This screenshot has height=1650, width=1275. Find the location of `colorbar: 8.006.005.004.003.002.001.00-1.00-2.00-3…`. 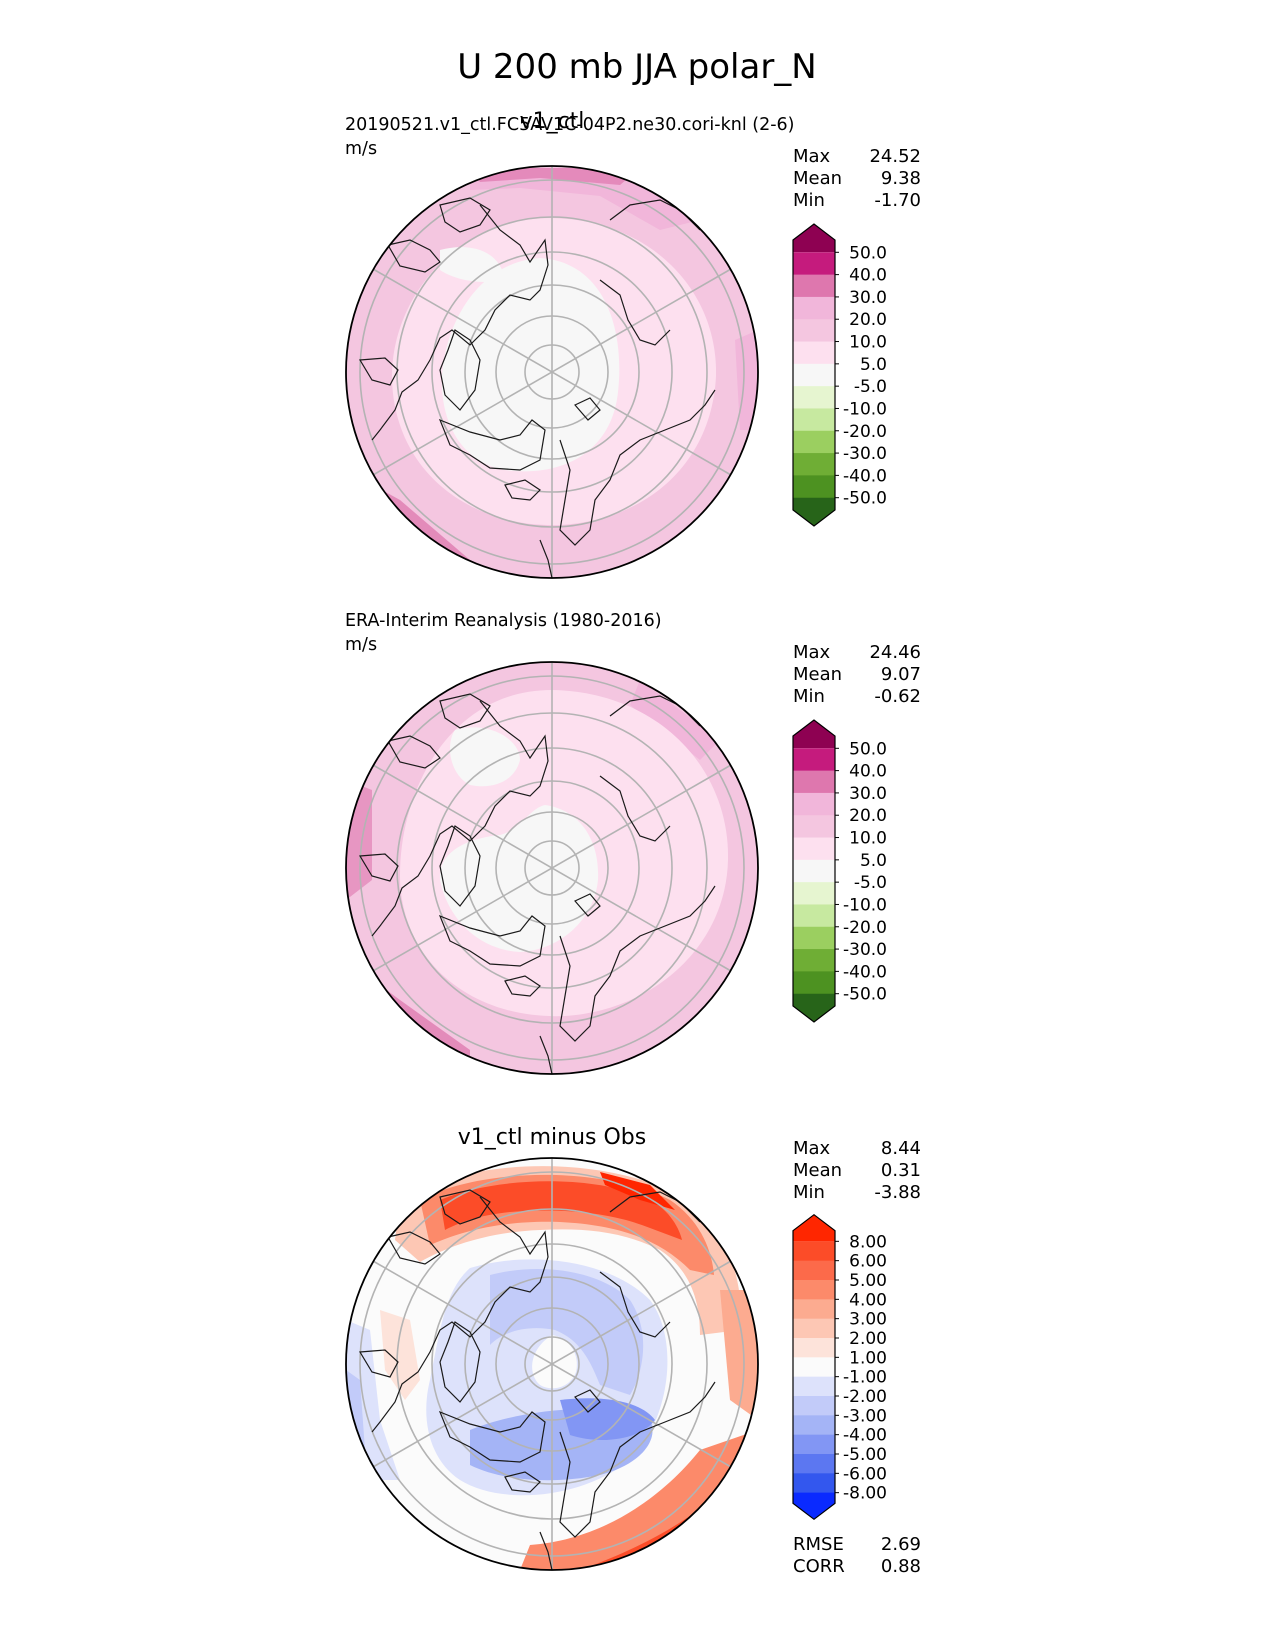

colorbar: 8.006.005.004.003.002.001.00-1.00-2.00-3… is located at coordinates (839, 1367).